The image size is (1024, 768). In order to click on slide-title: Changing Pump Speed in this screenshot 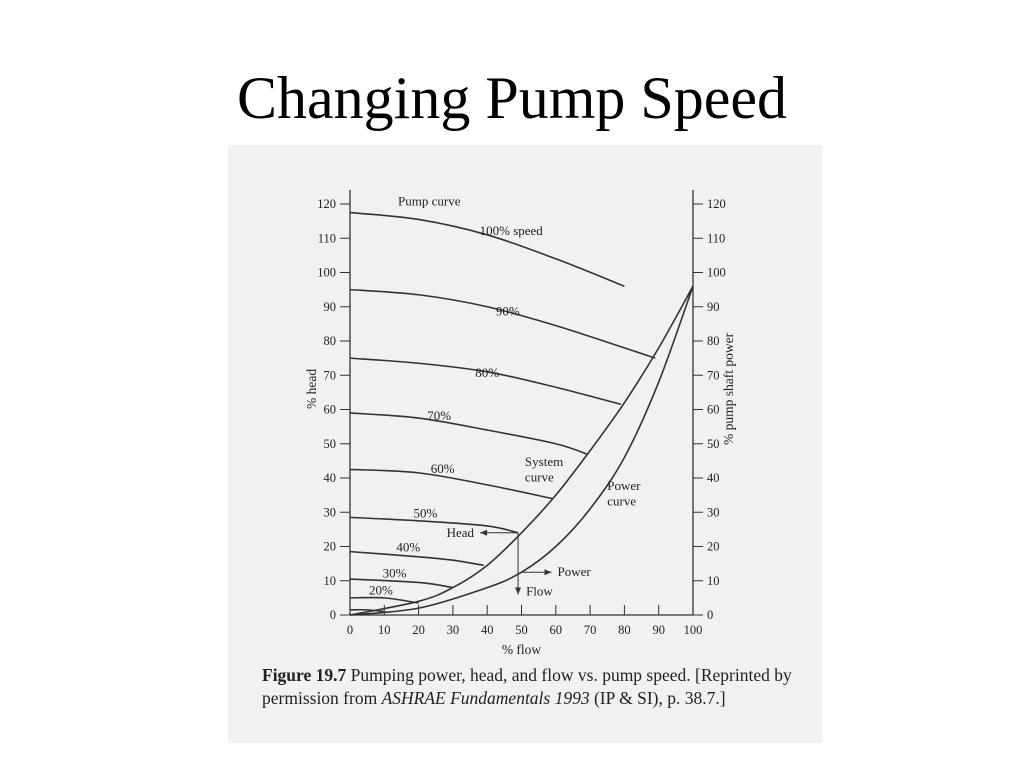, I will do `click(512, 98)`.